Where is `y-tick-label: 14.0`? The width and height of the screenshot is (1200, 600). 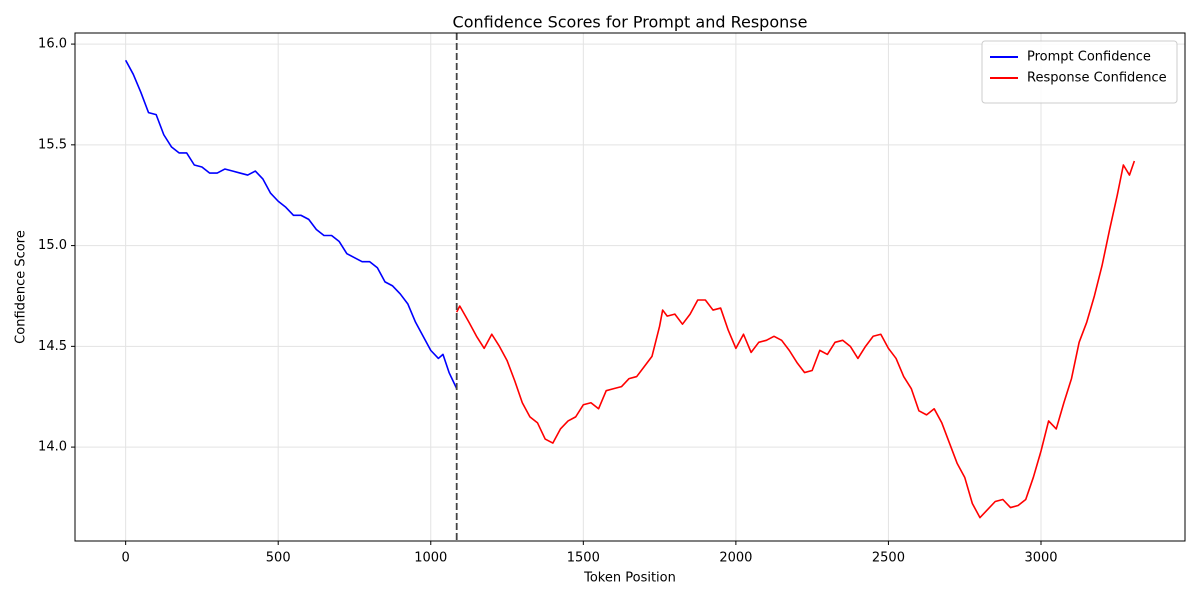
y-tick-label: 14.0 is located at coordinates (52, 447).